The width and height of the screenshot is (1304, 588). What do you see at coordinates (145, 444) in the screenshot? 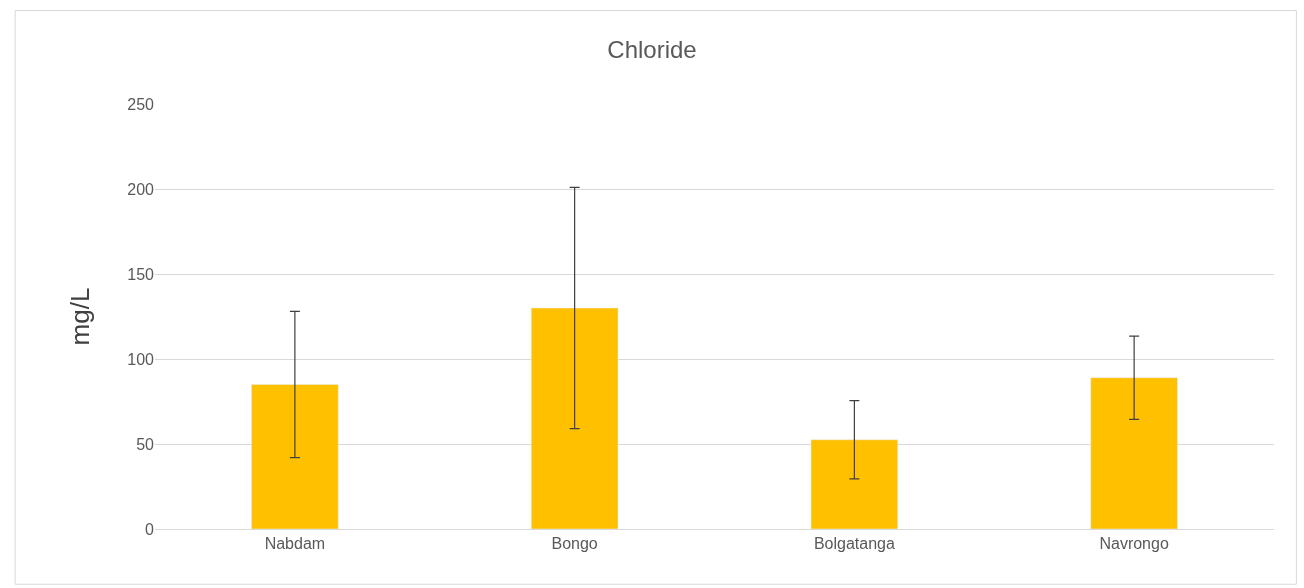
I see `y-tick-label: 50` at bounding box center [145, 444].